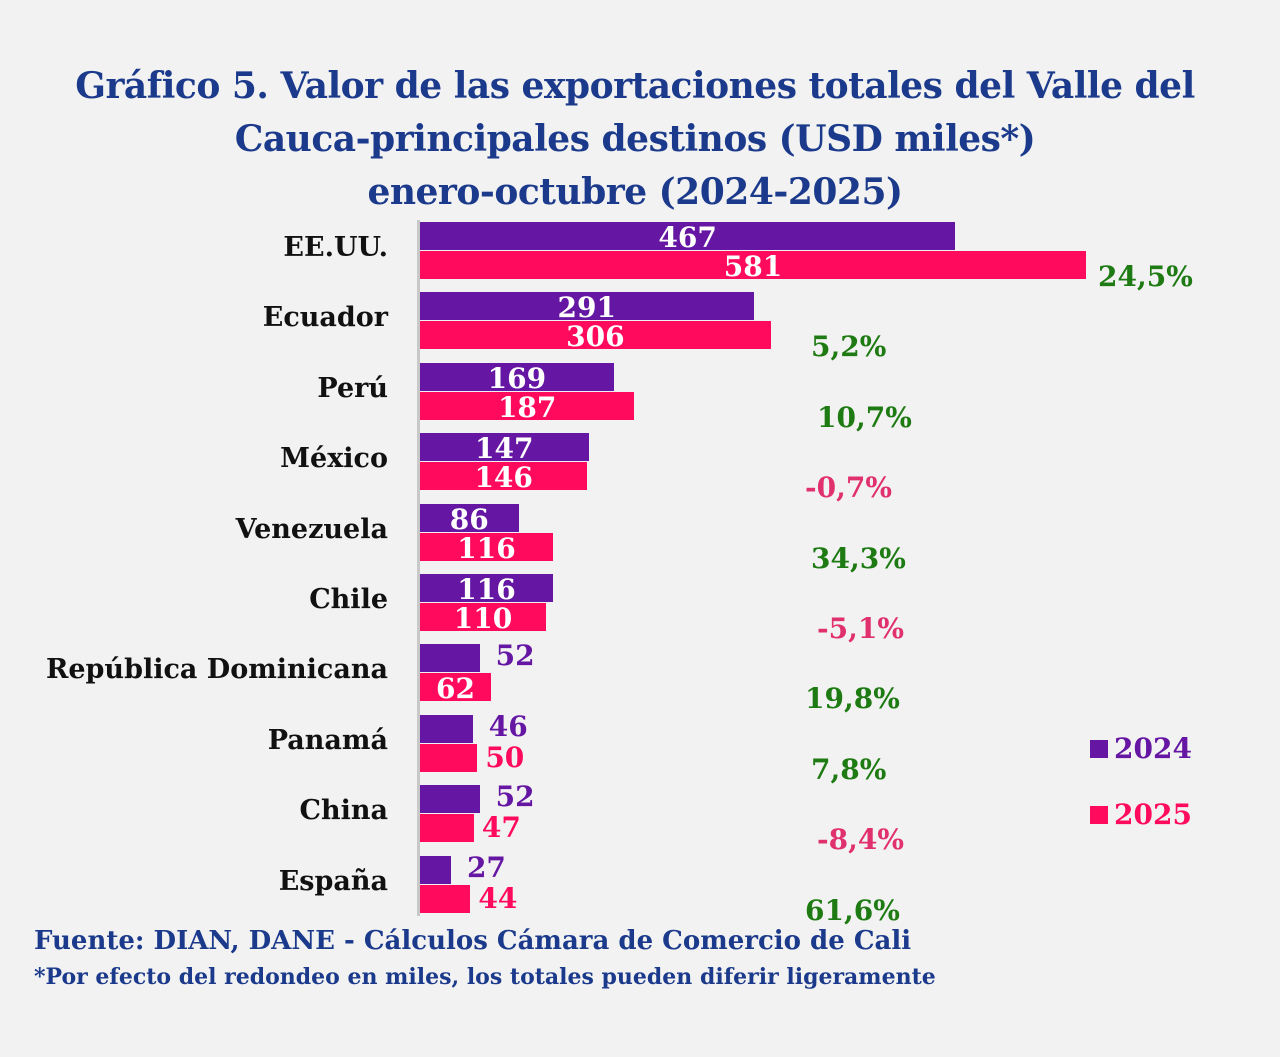 This screenshot has width=1280, height=1057. Describe the element at coordinates (849, 347) in the screenshot. I see `change-label: 5,2%` at that location.